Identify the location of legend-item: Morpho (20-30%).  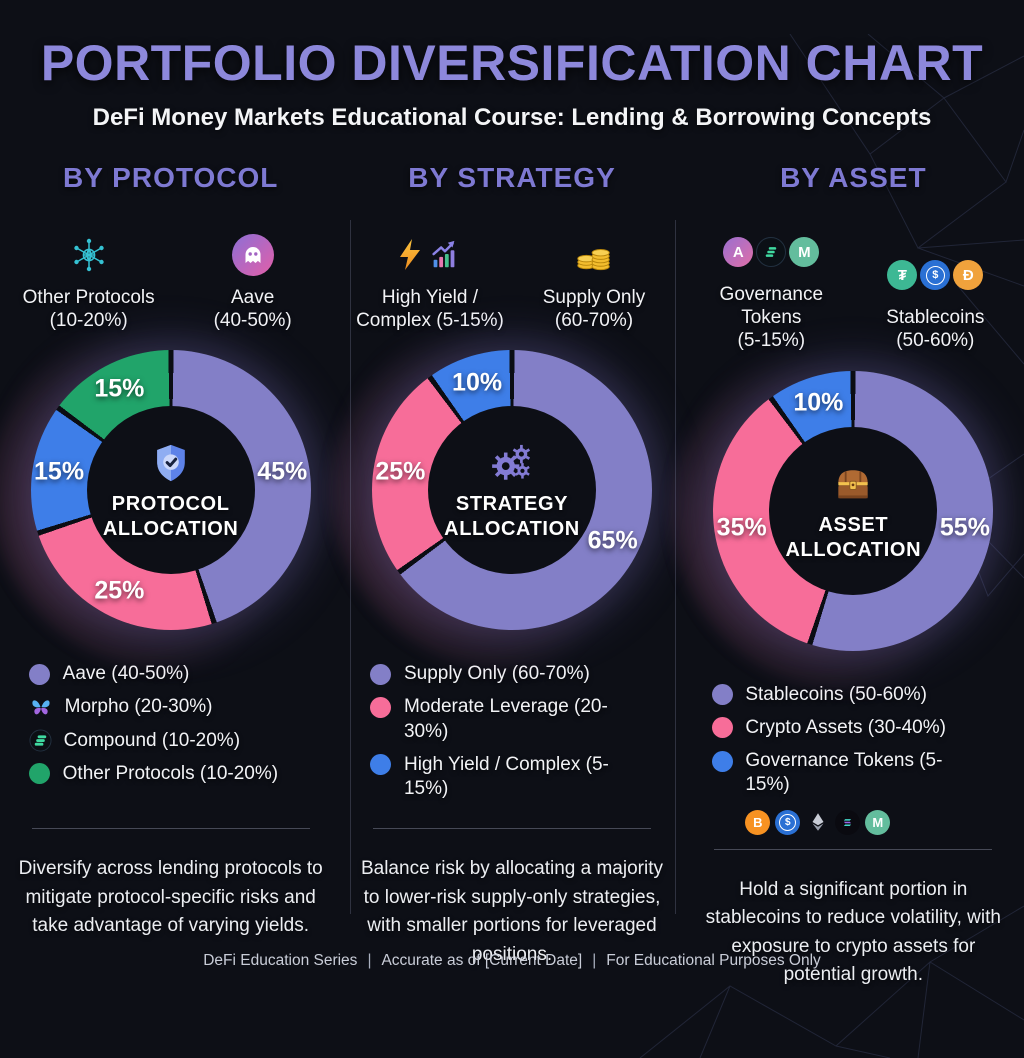
(171, 707).